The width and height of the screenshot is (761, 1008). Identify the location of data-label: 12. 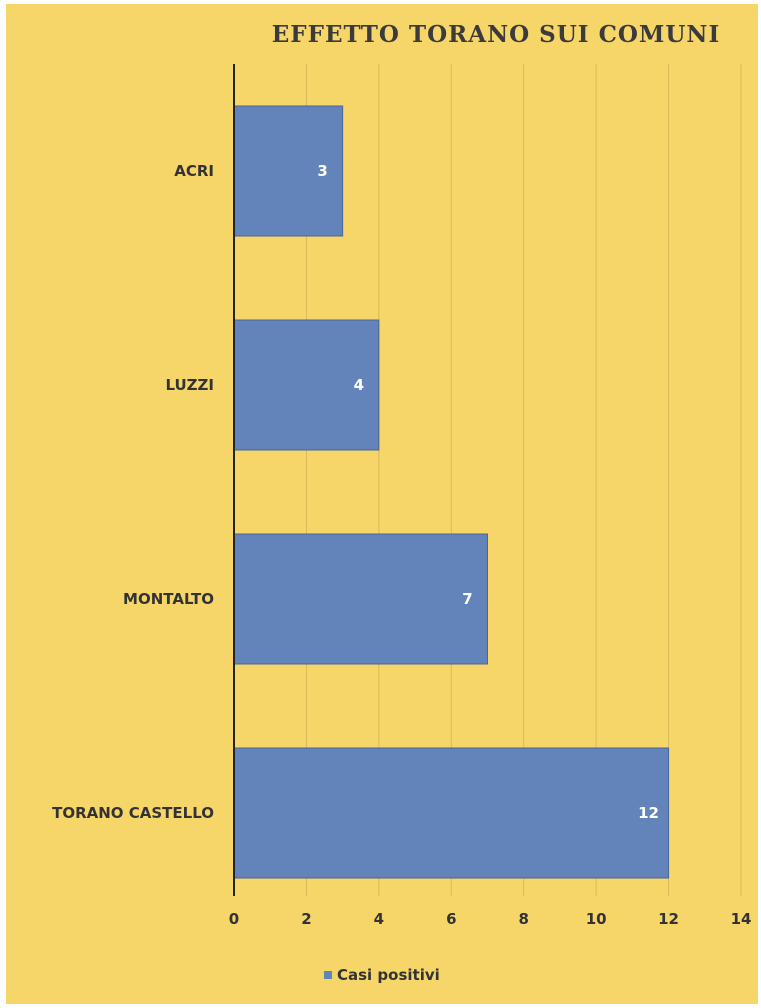
(648, 813).